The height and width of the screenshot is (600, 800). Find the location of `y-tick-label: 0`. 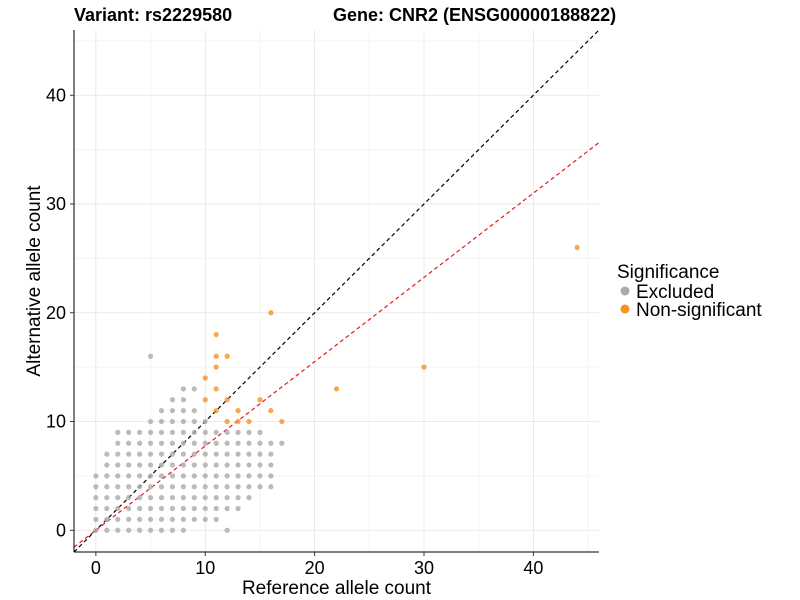

y-tick-label: 0 is located at coordinates (61, 530).